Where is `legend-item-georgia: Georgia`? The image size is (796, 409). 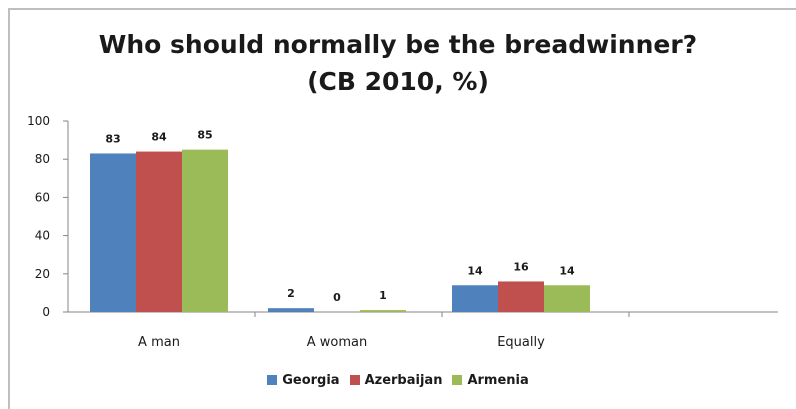
legend-item-georgia: Georgia is located at coordinates (303, 380).